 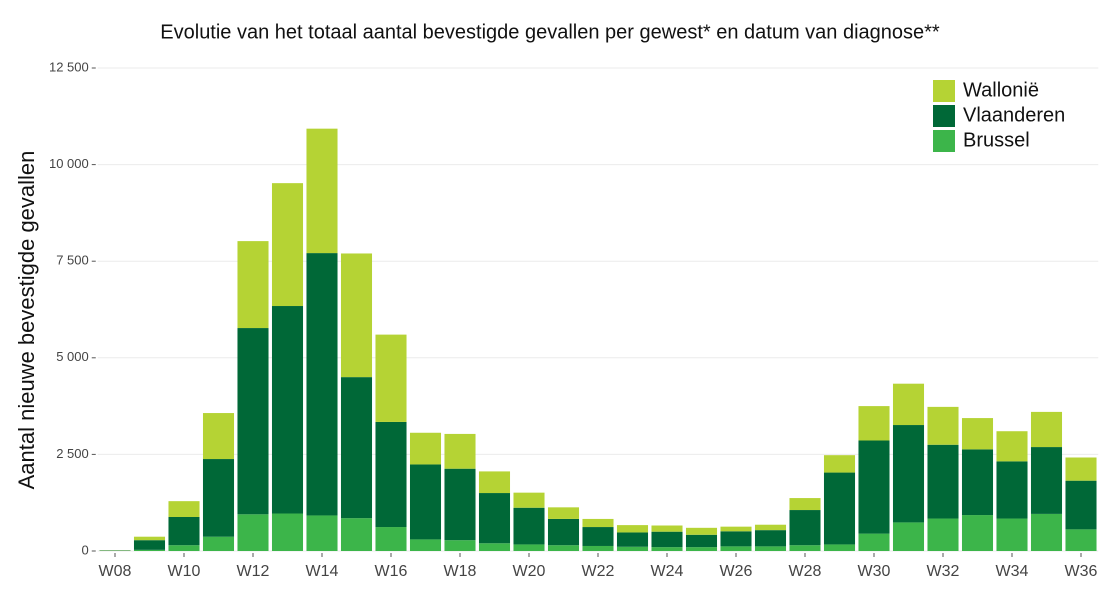 I want to click on y-tick-label: 0, so click(x=85, y=549).